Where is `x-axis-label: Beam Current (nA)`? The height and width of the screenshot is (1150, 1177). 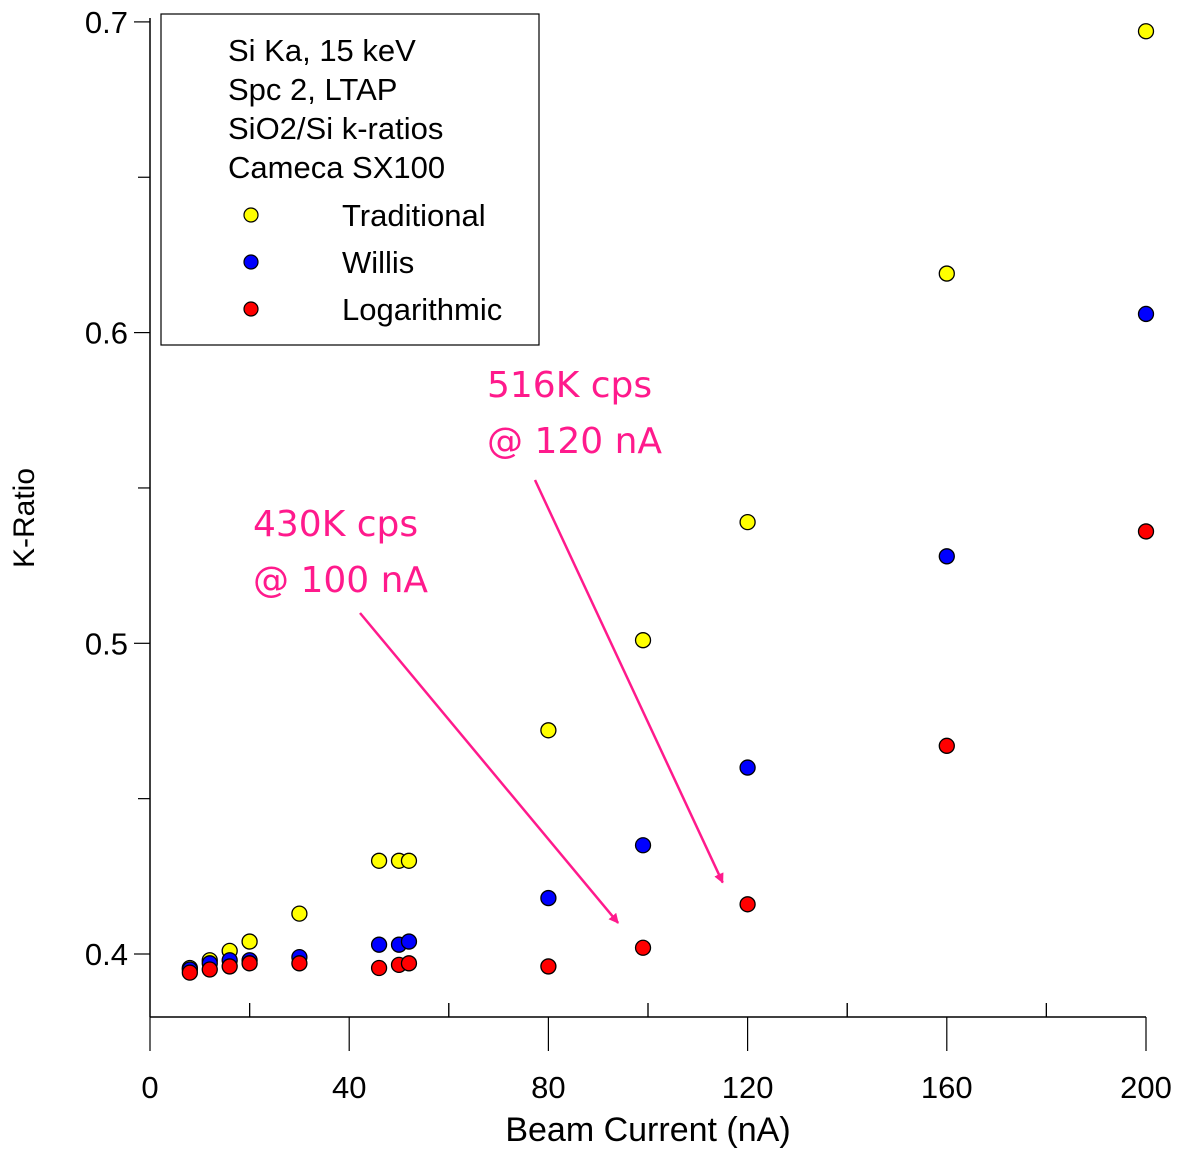 x-axis-label: Beam Current (nA) is located at coordinates (647, 1130).